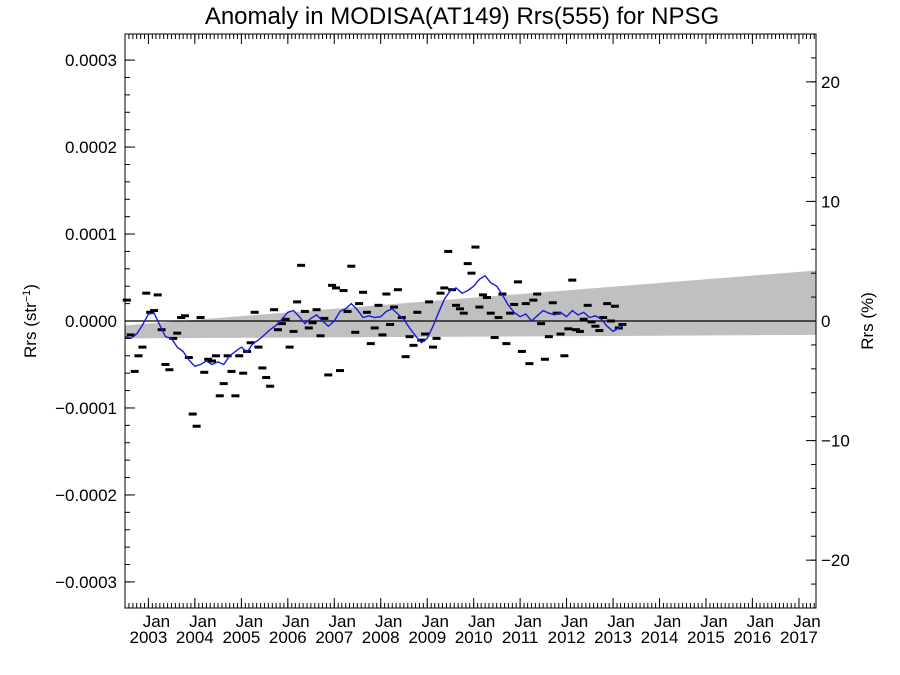 The image size is (900, 675). Describe the element at coordinates (91, 147) in the screenshot. I see `y-tick-label: 0.0002` at that location.